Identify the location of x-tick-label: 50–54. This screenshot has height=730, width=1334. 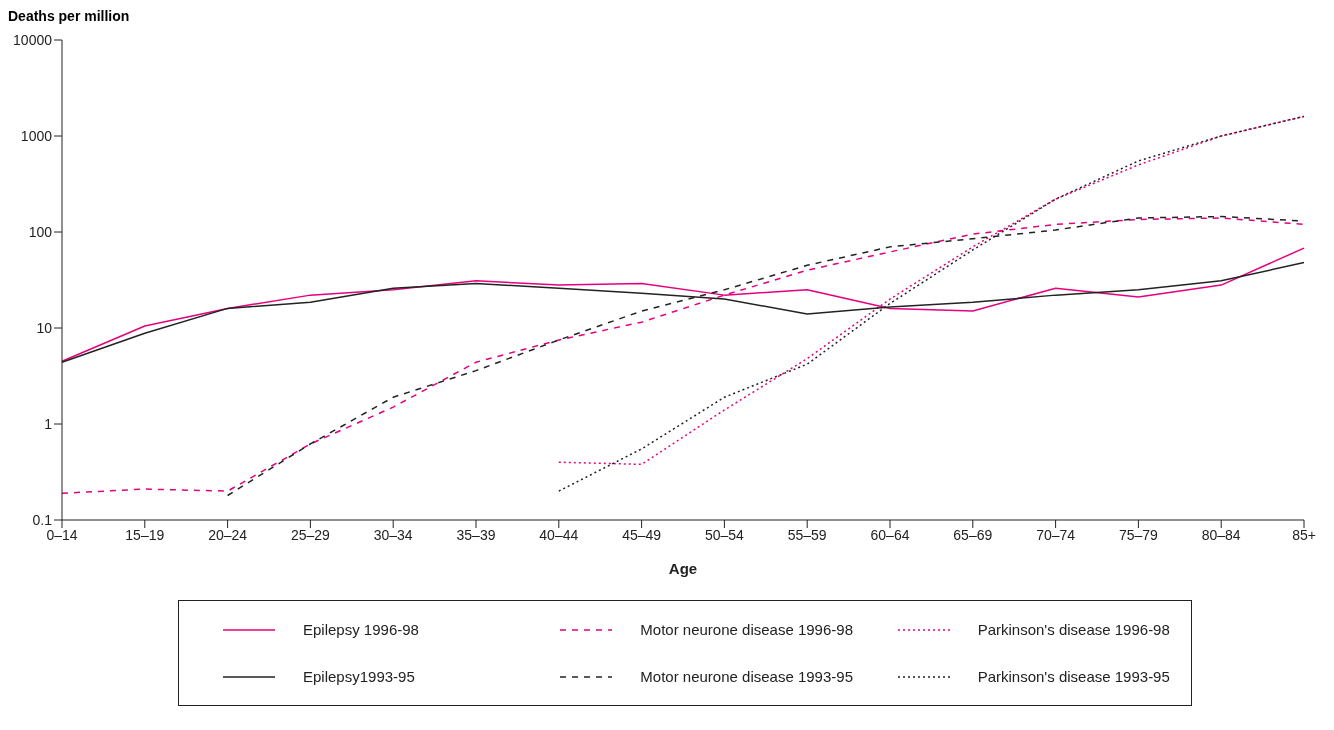
(724, 534).